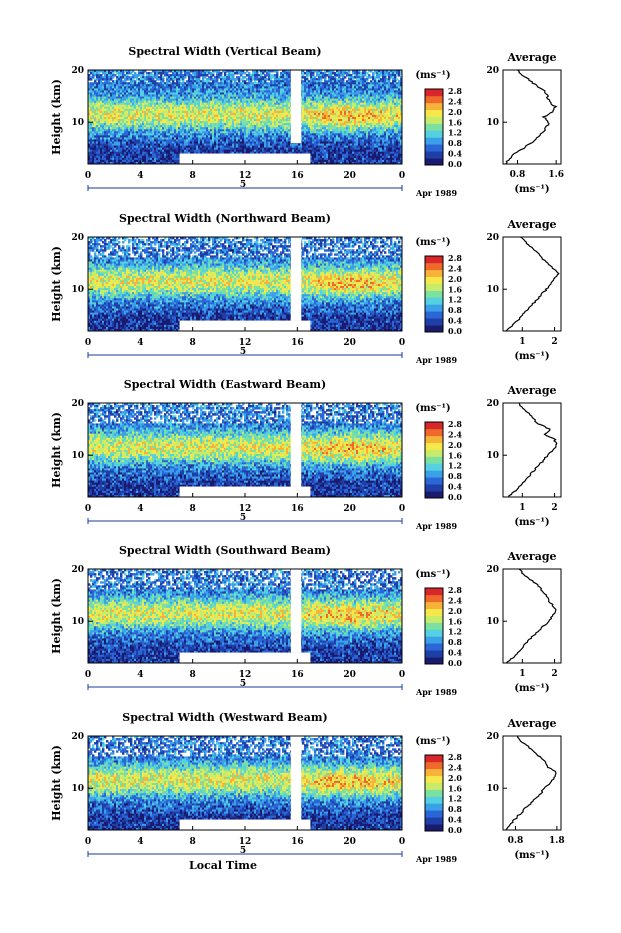 The width and height of the screenshot is (621, 933). I want to click on y-axis-label: Height (km), so click(56, 783).